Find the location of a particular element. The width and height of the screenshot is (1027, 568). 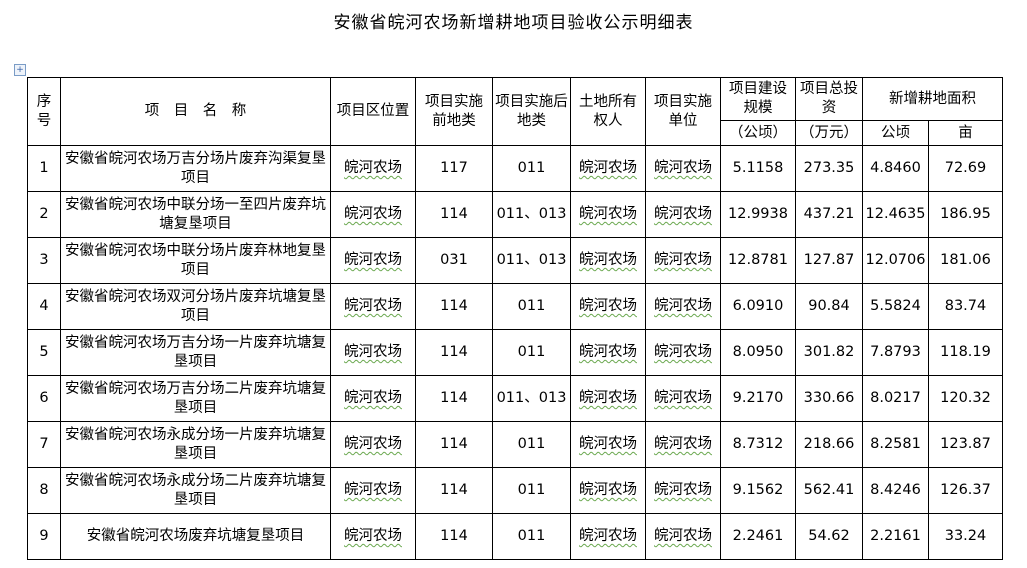

cell-scale: 12.9938 is located at coordinates (758, 214).